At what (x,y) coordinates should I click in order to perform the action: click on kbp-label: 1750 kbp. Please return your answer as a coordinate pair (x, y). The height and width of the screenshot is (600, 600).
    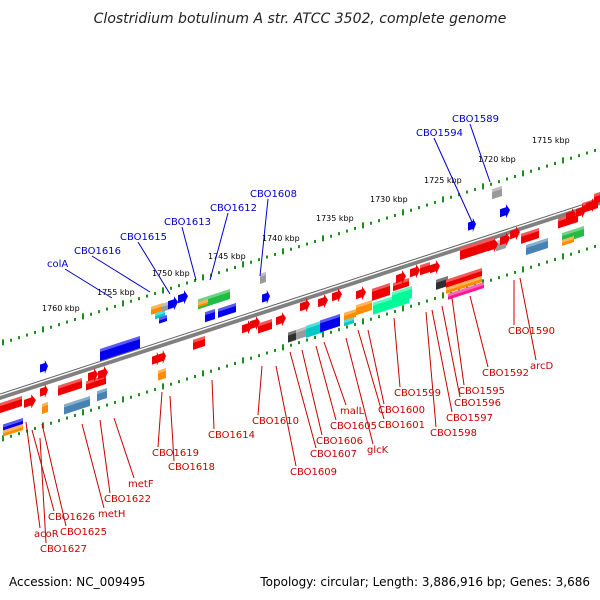
    Looking at the image, I should click on (171, 273).